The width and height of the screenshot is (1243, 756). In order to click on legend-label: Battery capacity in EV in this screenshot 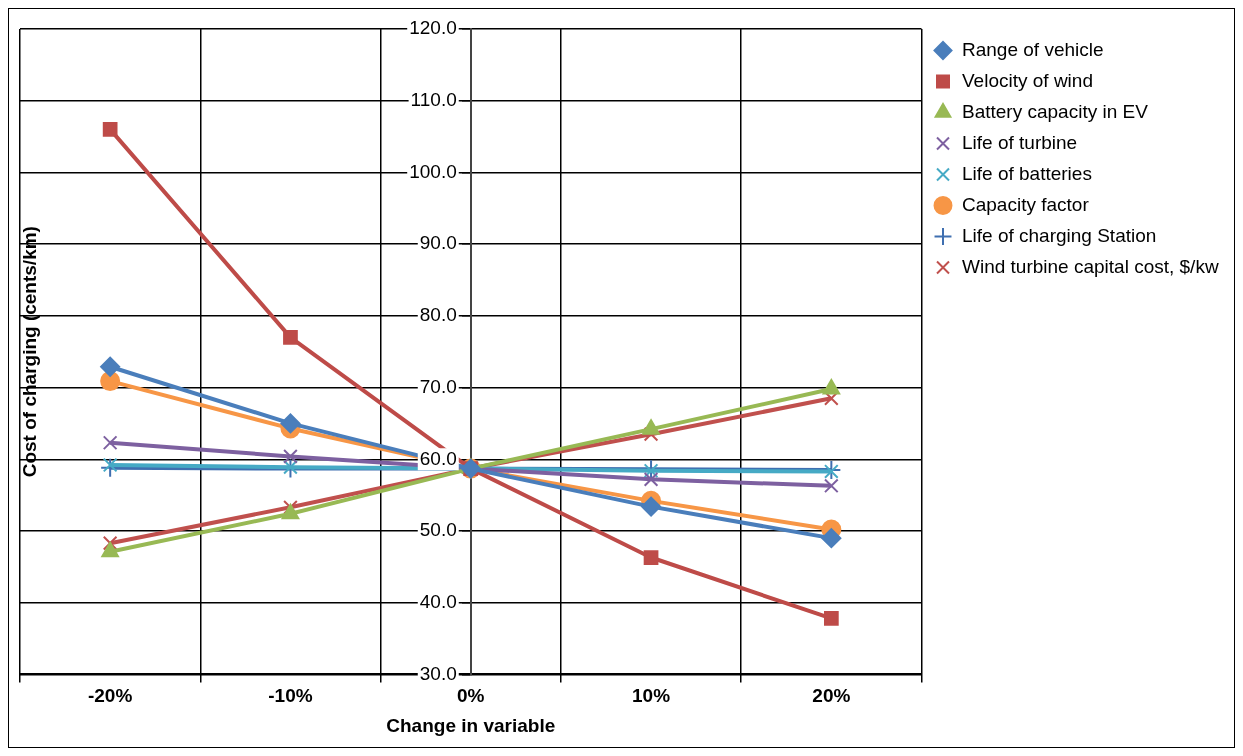, I will do `click(1055, 111)`.